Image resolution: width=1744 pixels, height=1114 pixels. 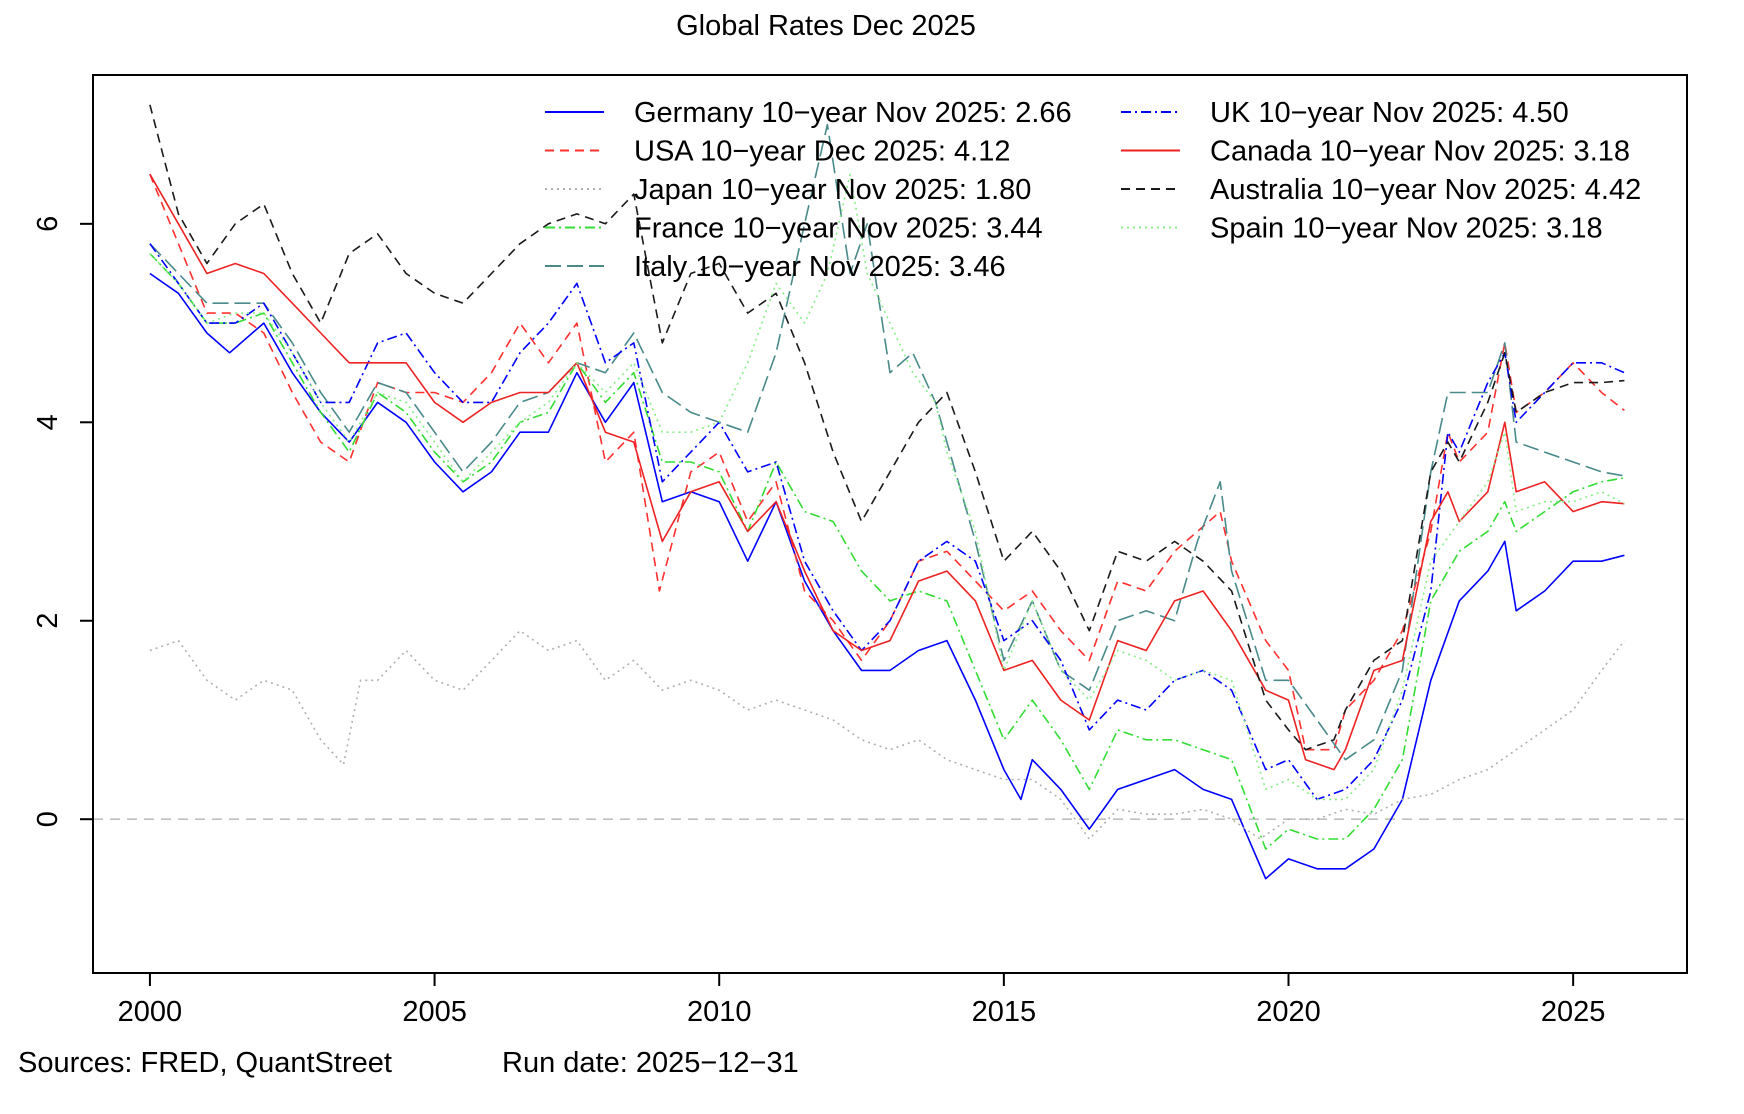 What do you see at coordinates (48, 224) in the screenshot?
I see `y-tick-label: 6` at bounding box center [48, 224].